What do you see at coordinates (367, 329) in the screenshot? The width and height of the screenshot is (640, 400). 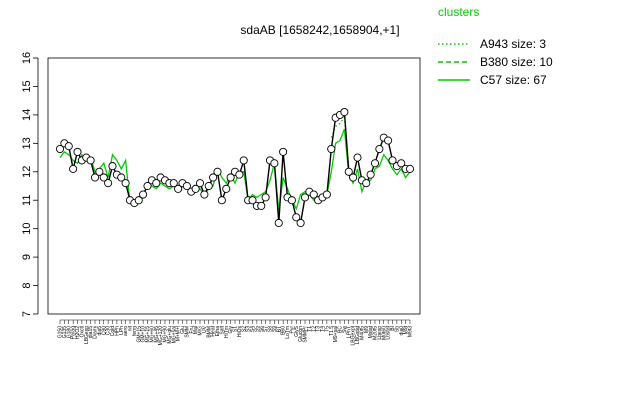 I see `x-tick-label: M9` at bounding box center [367, 329].